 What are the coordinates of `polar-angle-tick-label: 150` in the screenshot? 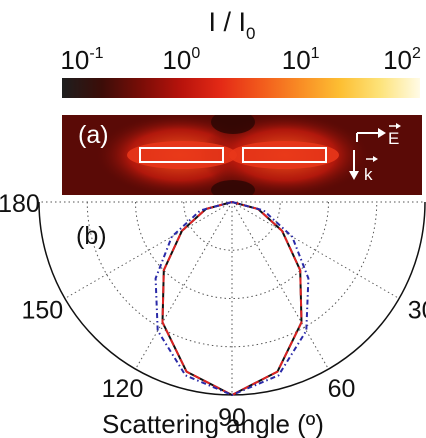 It's located at (42, 311).